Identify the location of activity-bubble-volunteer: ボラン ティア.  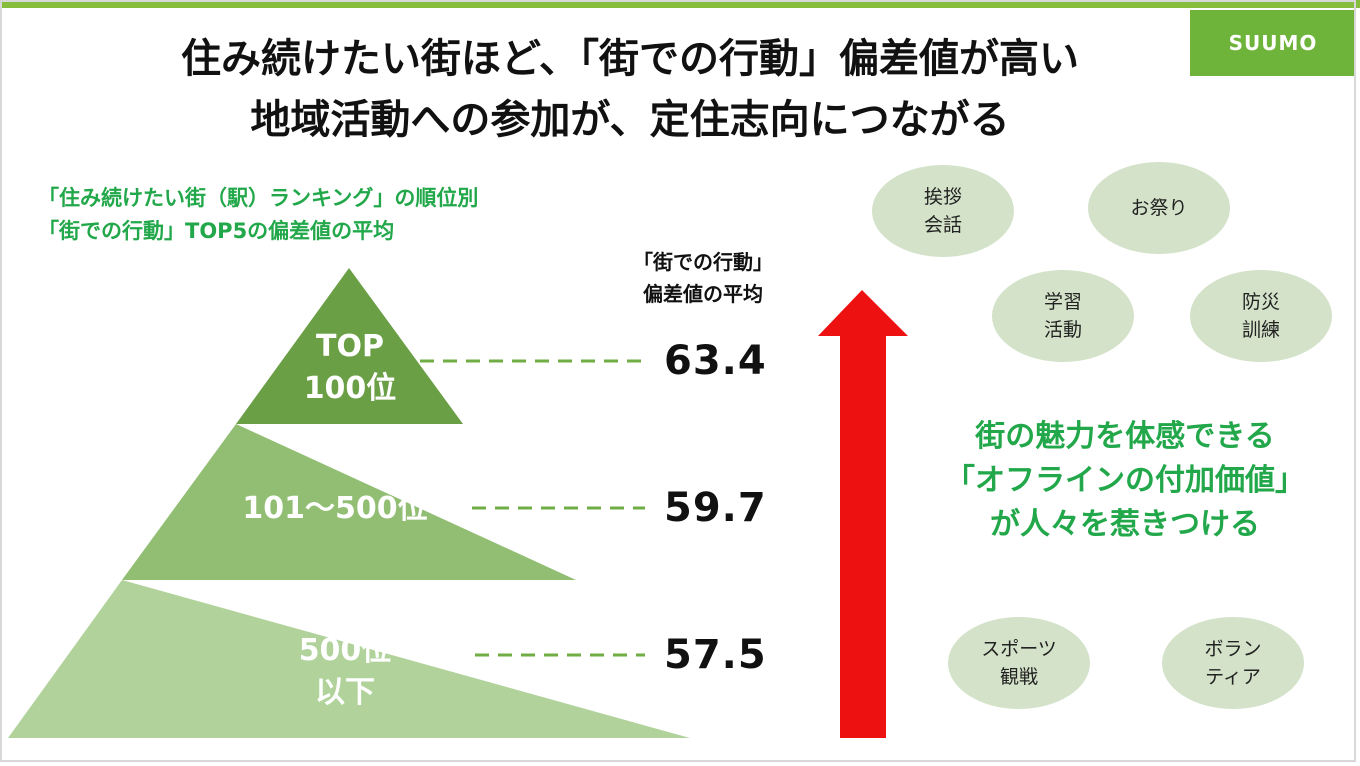
(1233, 663).